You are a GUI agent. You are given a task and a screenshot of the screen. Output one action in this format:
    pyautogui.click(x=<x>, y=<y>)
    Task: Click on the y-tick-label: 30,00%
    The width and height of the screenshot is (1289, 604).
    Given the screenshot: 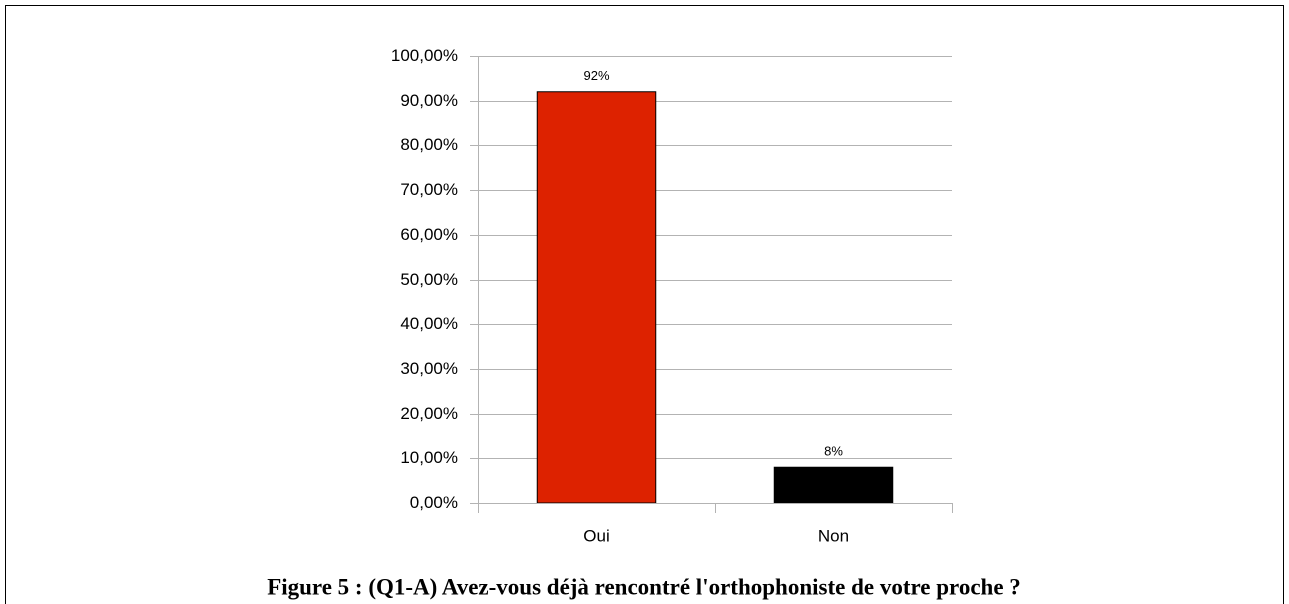 What is the action you would take?
    pyautogui.click(x=429, y=368)
    